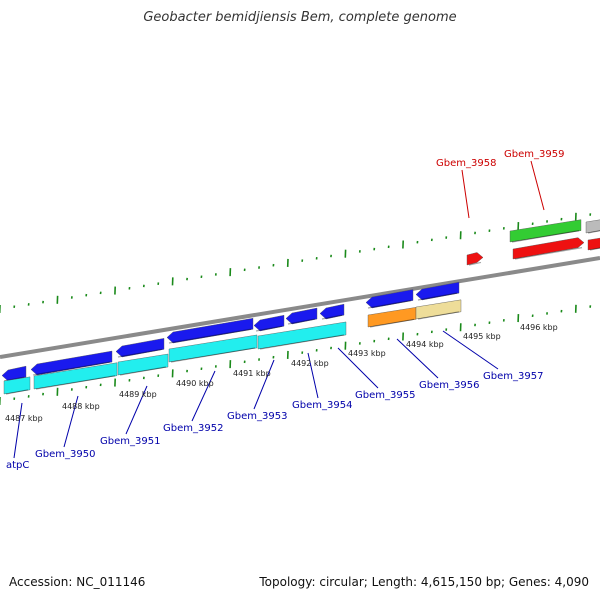 This screenshot has width=600, height=600. I want to click on gene-label: Gbem_3957, so click(513, 376).